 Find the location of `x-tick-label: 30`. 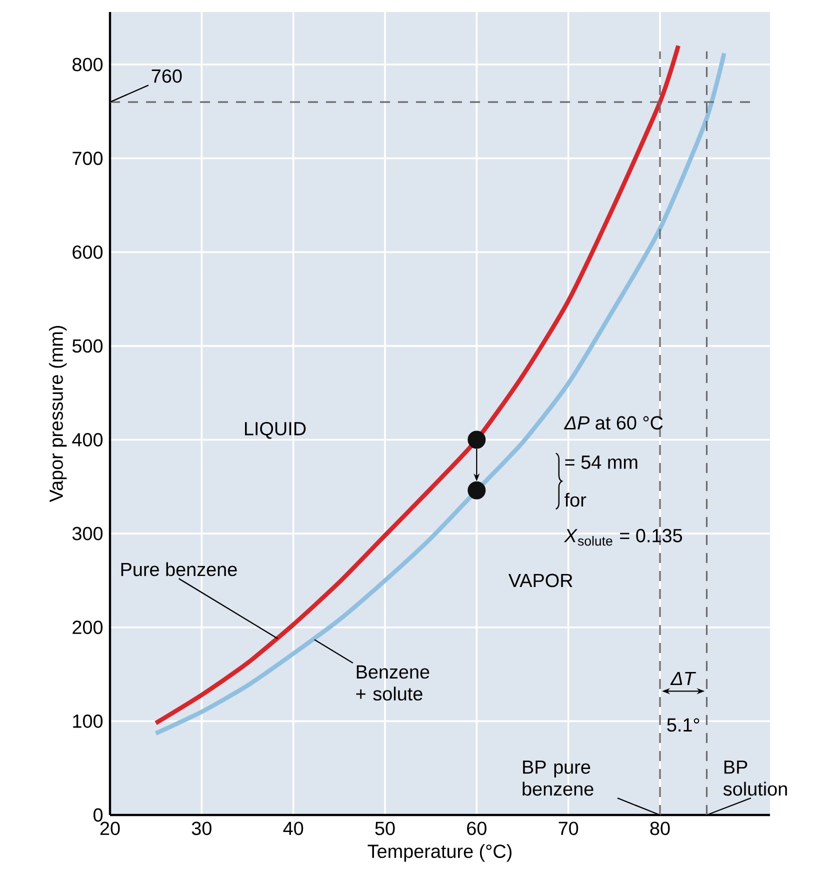

x-tick-label: 30 is located at coordinates (202, 829).